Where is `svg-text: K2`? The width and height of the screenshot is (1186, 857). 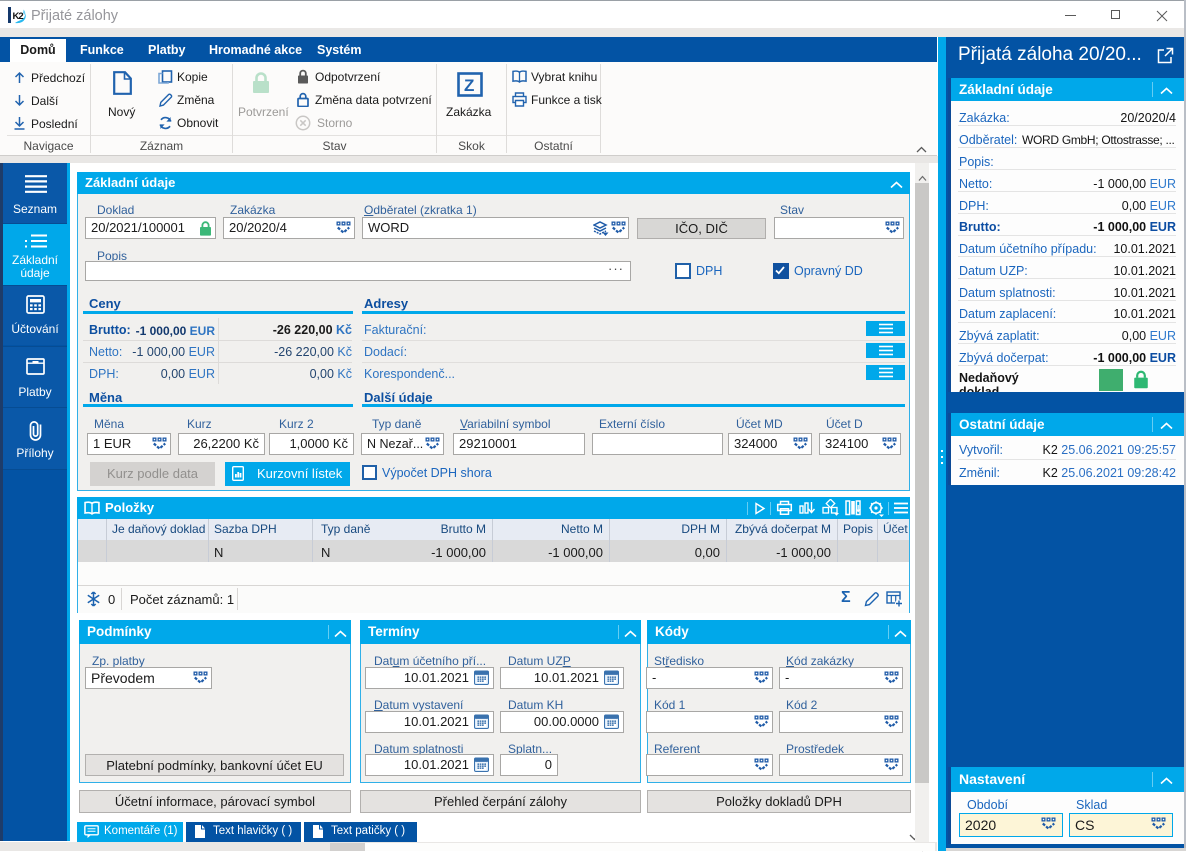 svg-text: K2 is located at coordinates (18, 16).